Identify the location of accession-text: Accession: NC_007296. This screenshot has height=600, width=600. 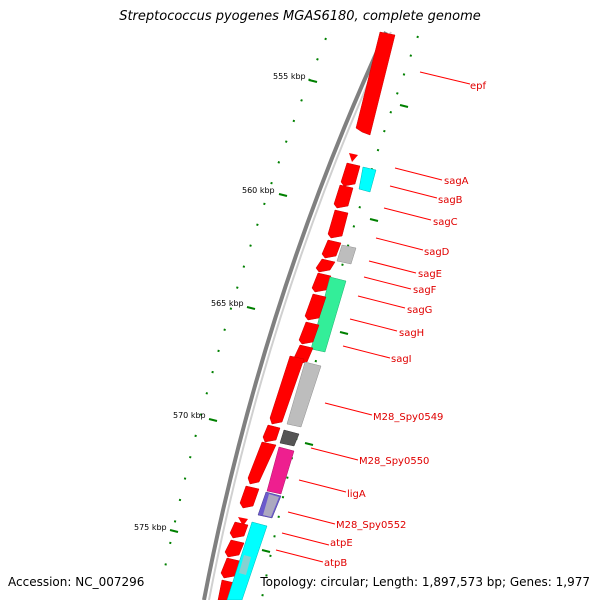
(76, 582).